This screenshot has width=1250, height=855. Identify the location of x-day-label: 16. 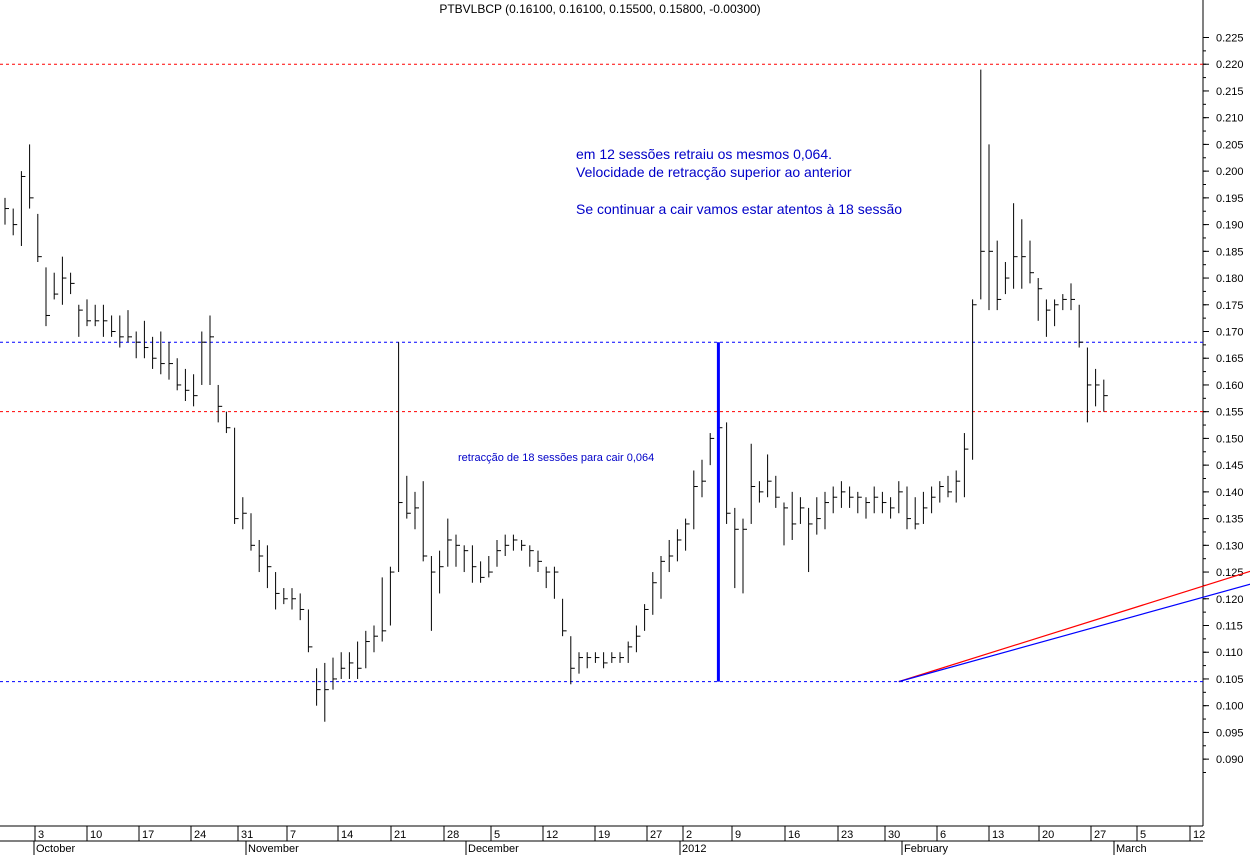
(794, 835).